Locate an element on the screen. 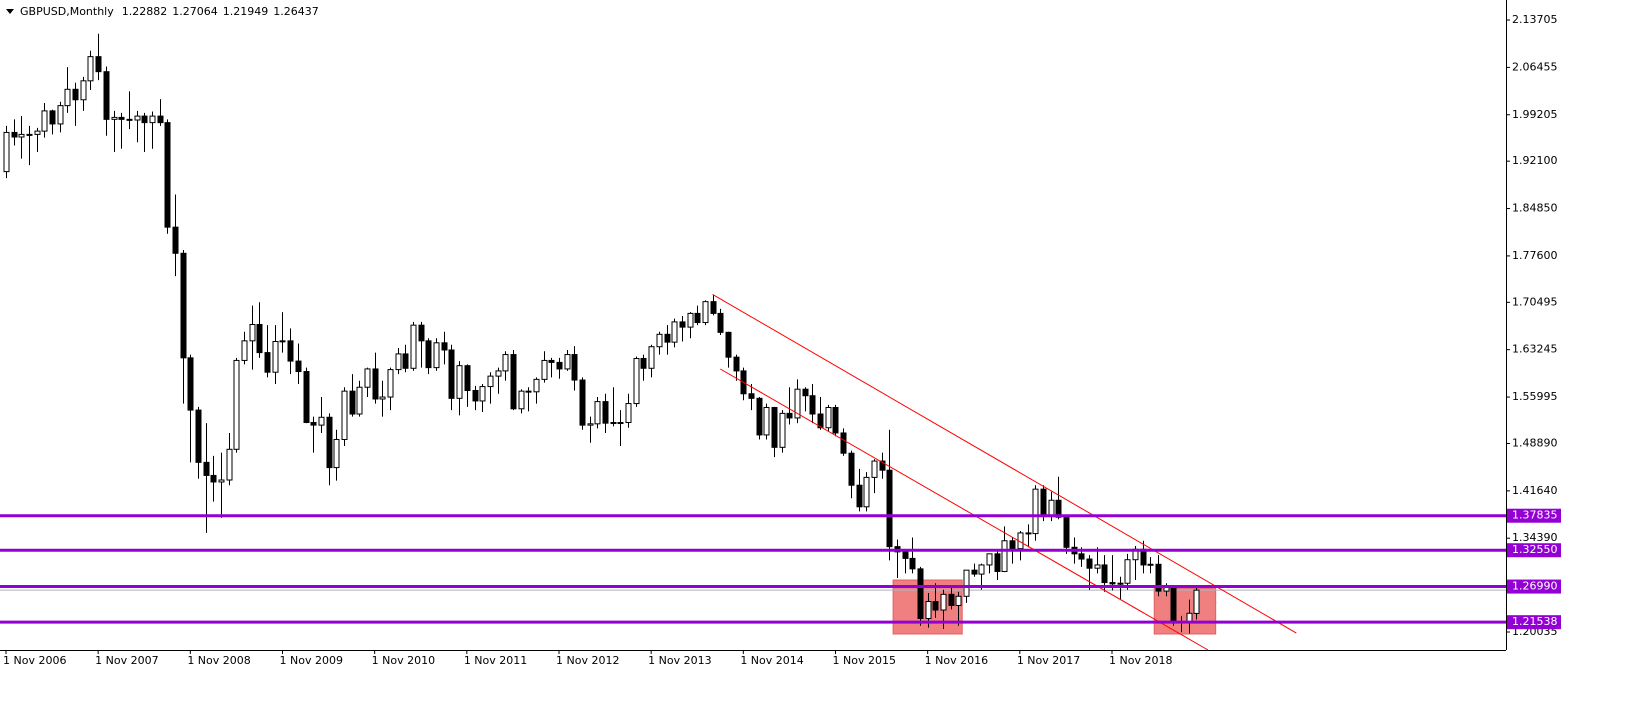 The width and height of the screenshot is (1633, 701). low-value: 1.21949 is located at coordinates (246, 11).